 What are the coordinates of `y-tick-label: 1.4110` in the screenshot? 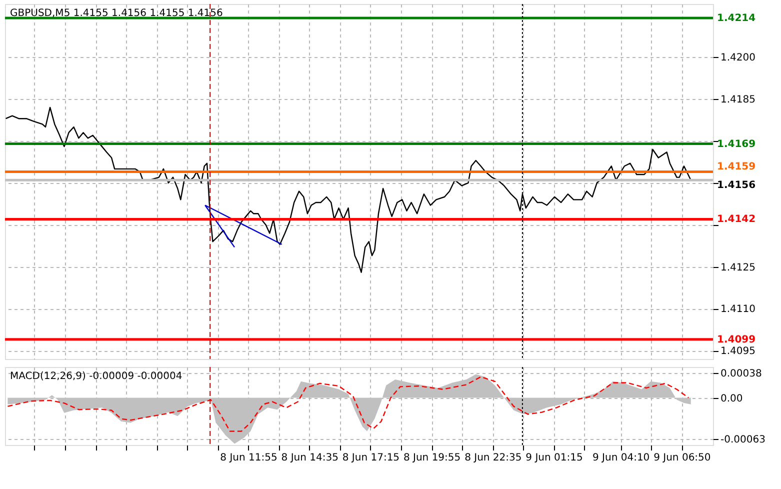 It's located at (738, 310).